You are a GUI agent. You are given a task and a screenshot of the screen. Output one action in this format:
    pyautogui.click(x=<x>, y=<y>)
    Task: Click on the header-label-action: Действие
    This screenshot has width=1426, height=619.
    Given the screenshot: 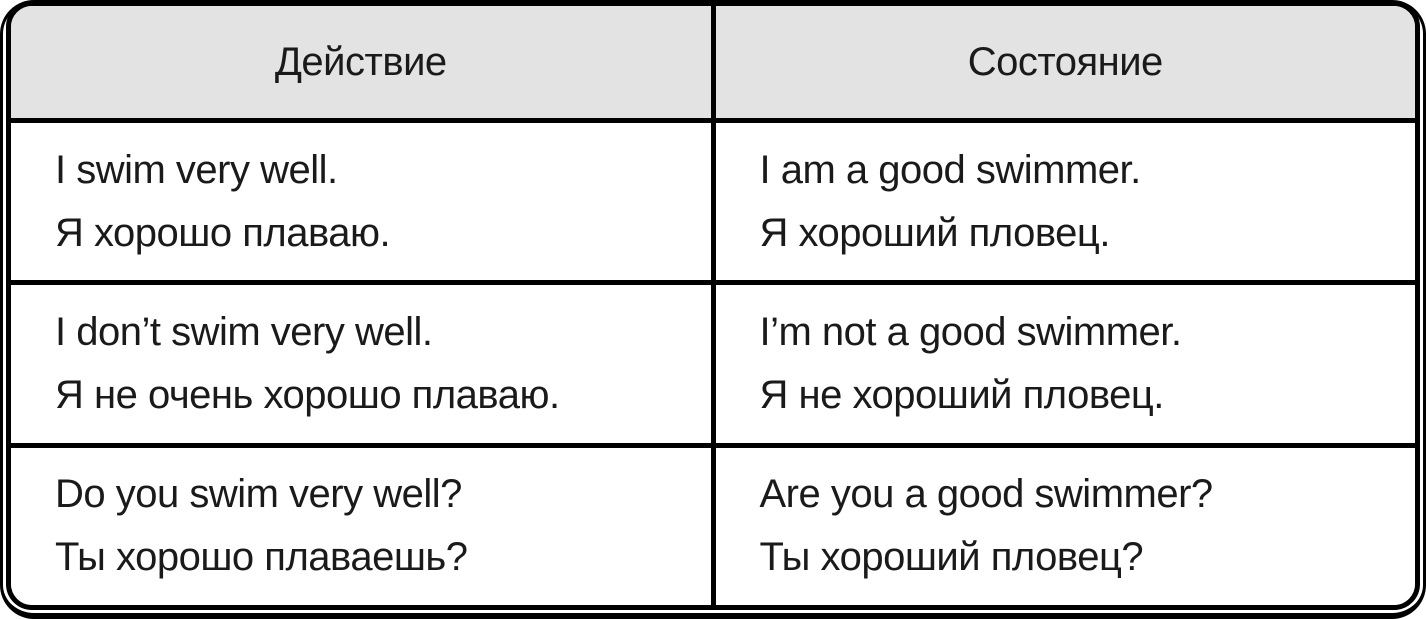 What is the action you would take?
    pyautogui.click(x=360, y=61)
    